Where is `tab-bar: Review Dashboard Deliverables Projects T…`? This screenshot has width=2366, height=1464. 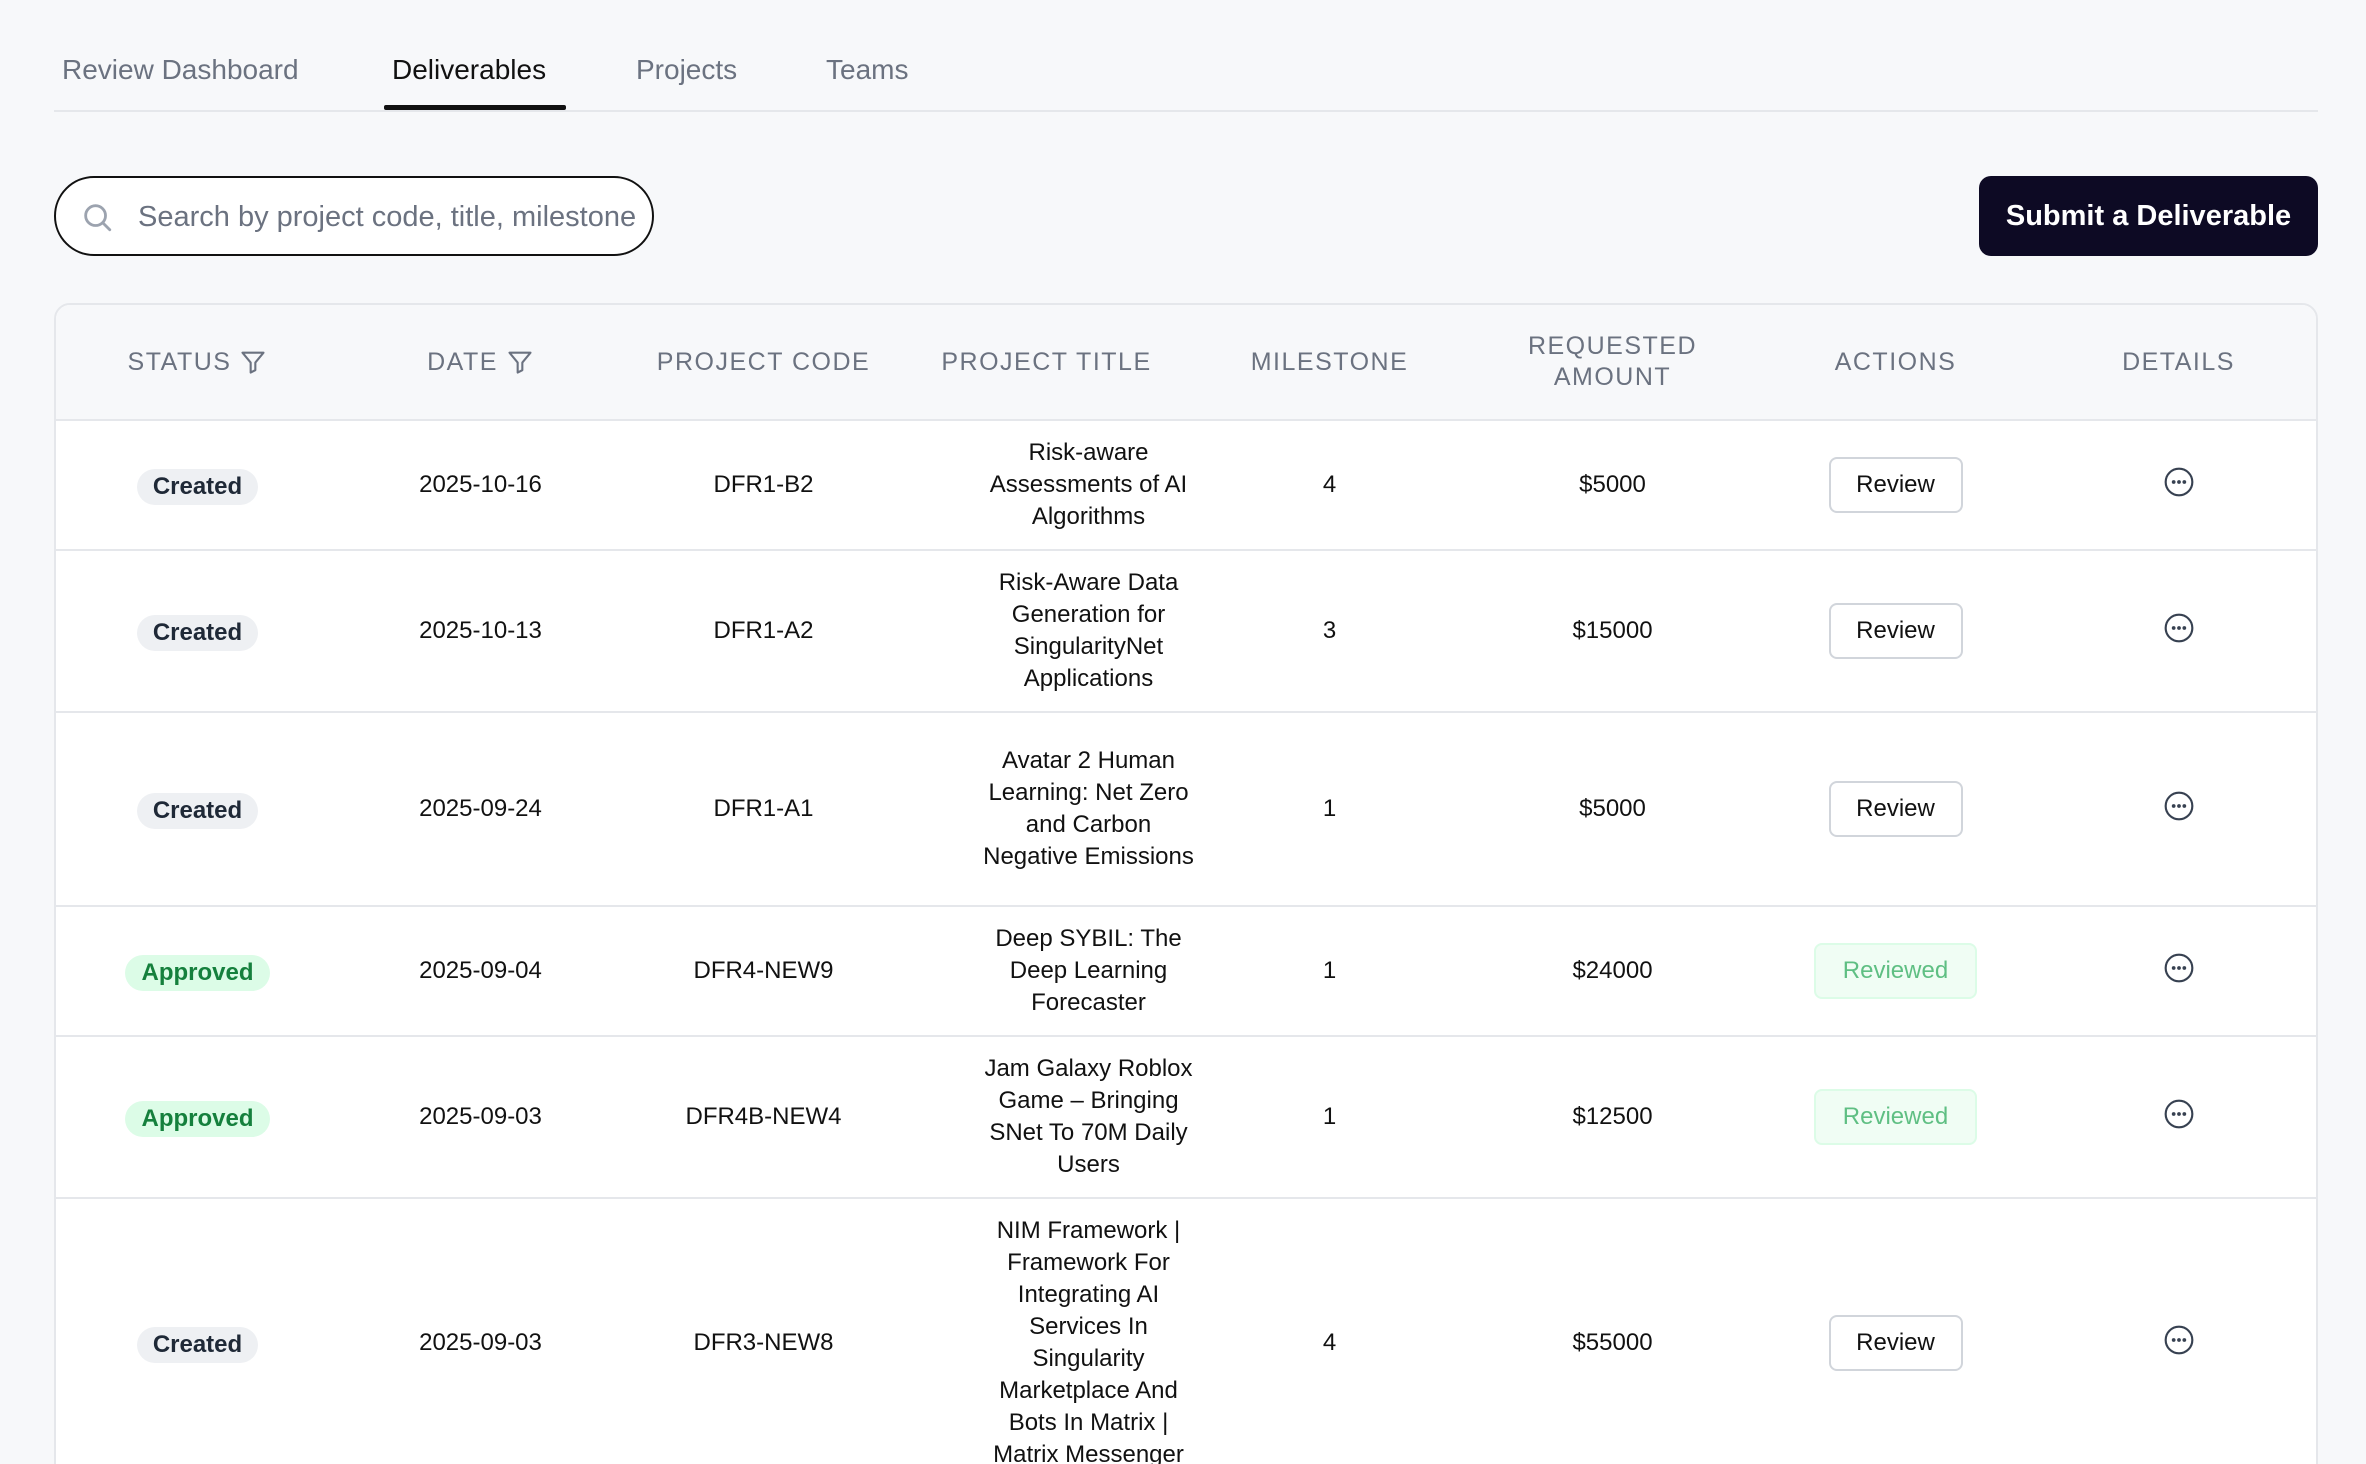 tab-bar: Review Dashboard Deliverables Projects T… is located at coordinates (1186, 74).